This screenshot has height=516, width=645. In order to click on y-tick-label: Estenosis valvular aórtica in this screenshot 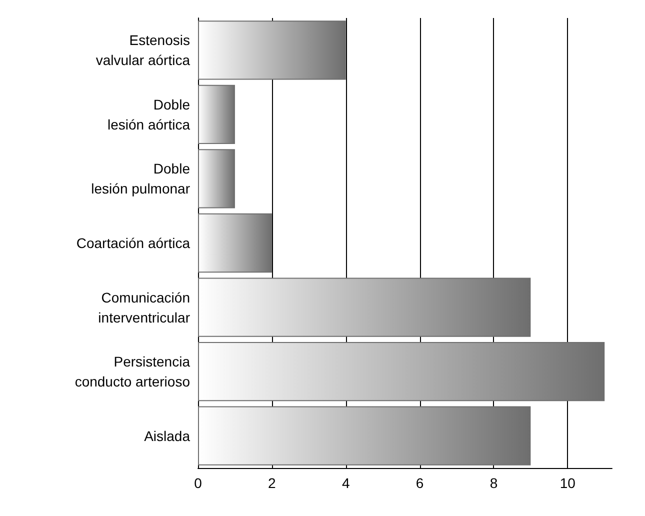, I will do `click(143, 50)`.